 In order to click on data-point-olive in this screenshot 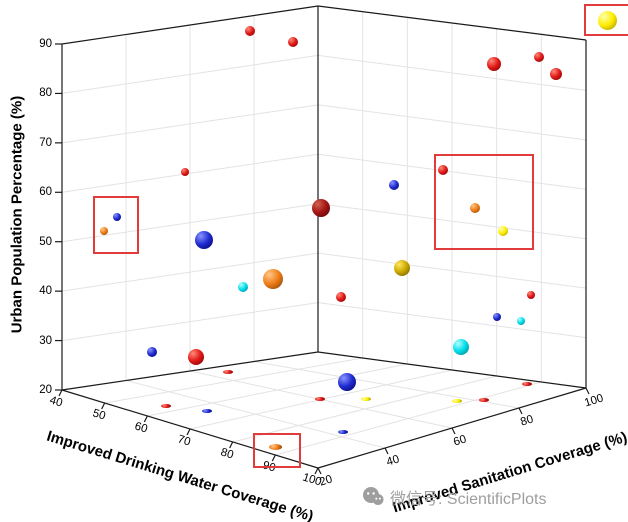, I will do `click(402, 268)`.